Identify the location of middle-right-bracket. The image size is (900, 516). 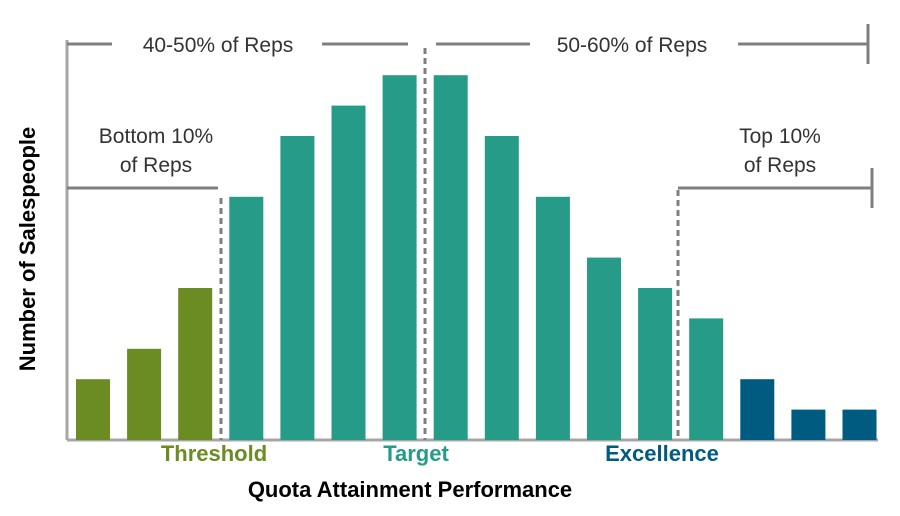
(653, 44).